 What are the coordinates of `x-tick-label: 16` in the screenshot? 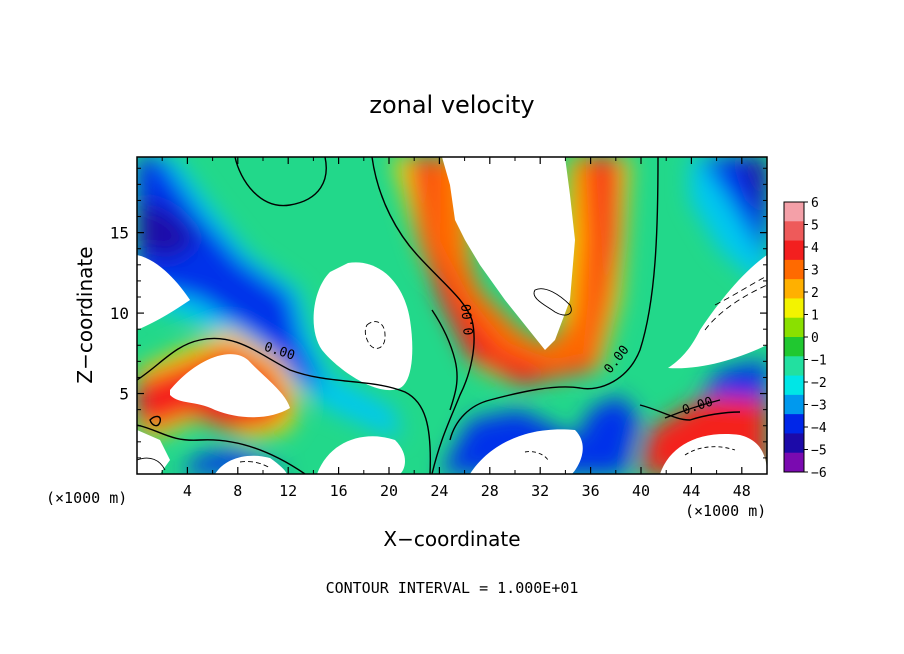 It's located at (339, 491).